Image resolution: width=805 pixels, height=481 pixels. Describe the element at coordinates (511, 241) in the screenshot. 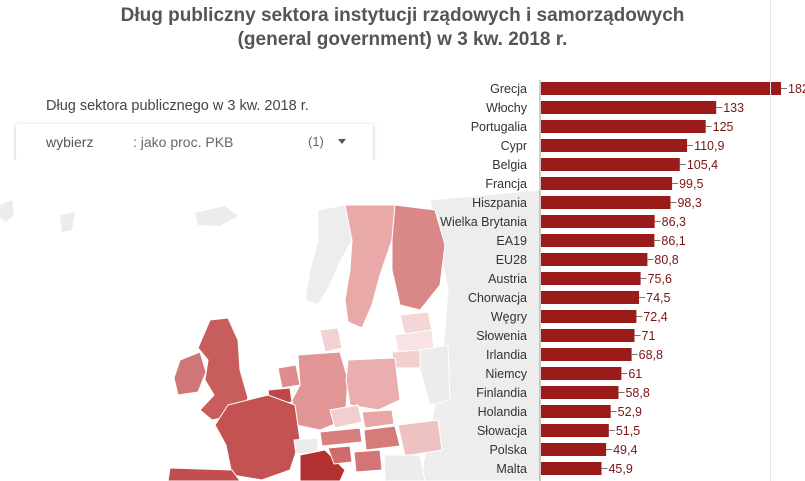

I see `category-label: EA19` at that location.